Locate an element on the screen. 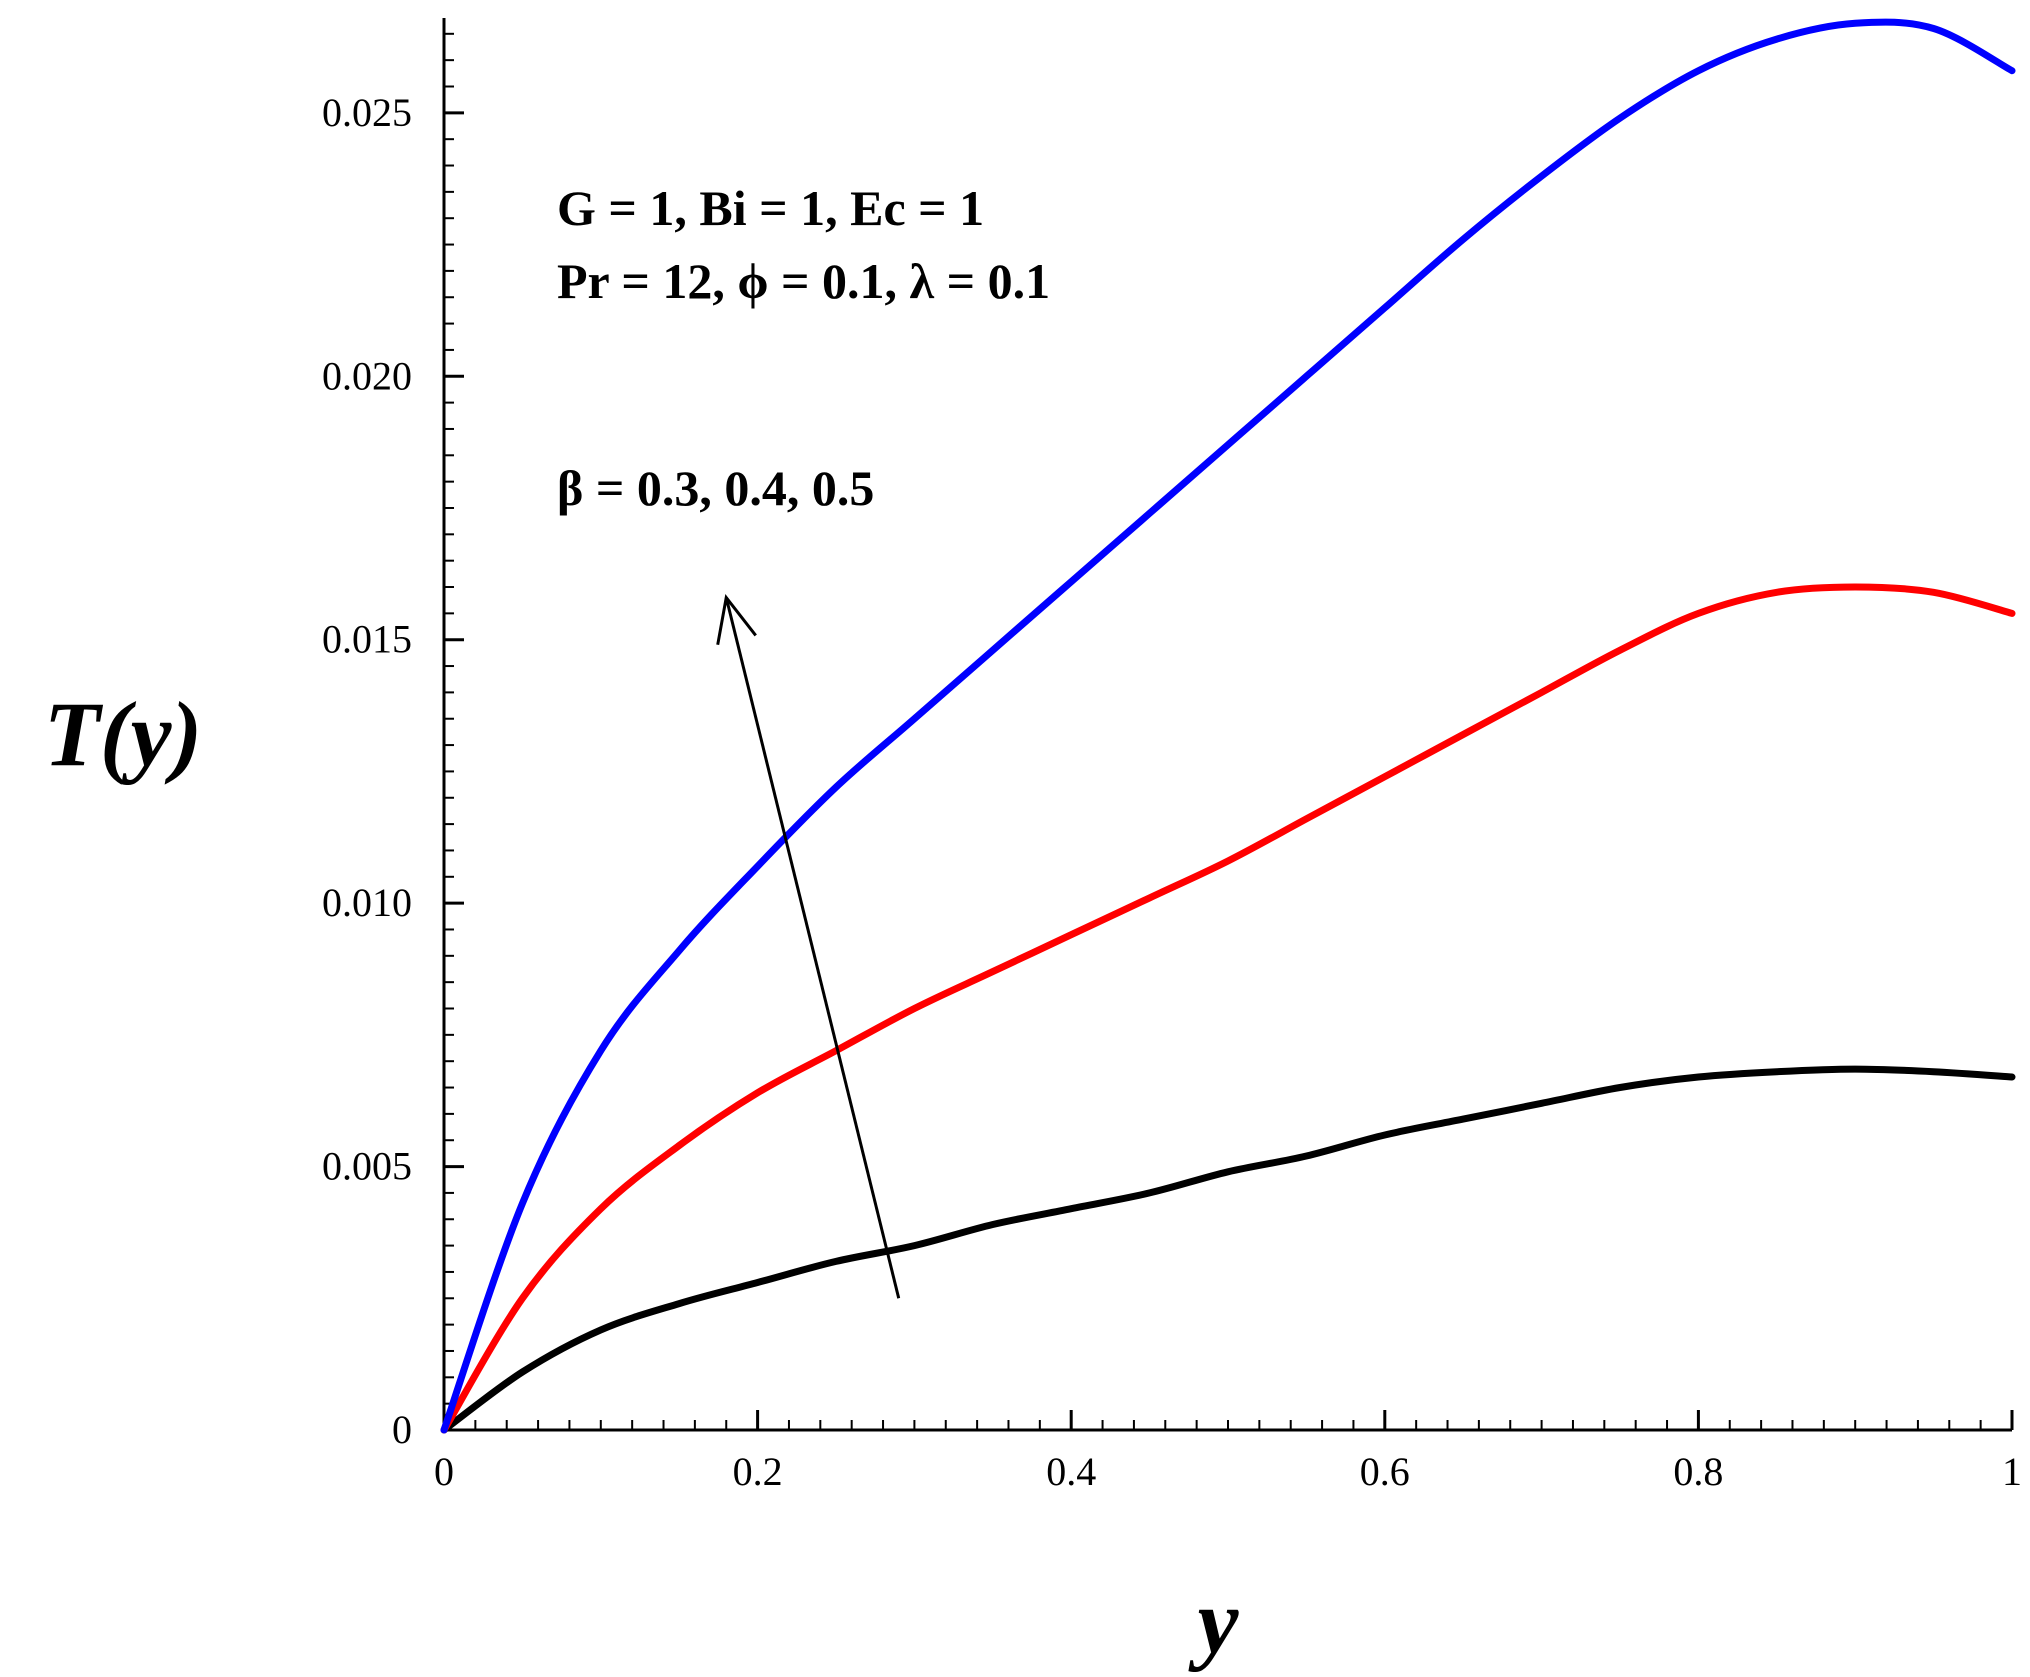 This screenshot has height=1677, width=2030. arrow-head is located at coordinates (736, 619).